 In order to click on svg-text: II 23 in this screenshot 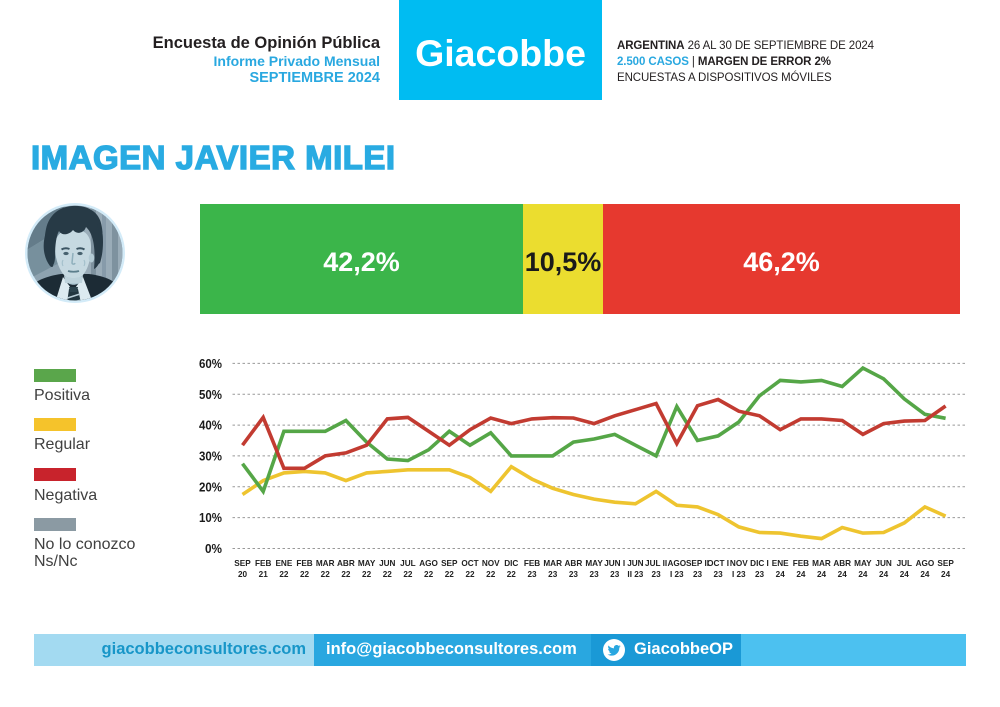, I will do `click(635, 574)`.